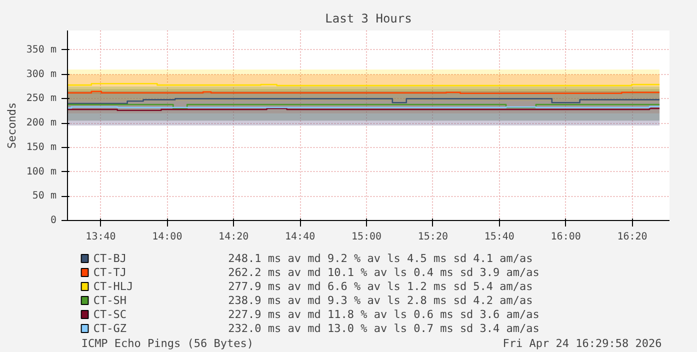 The image size is (697, 352). I want to click on y-tick-label: 250 m, so click(41, 98).